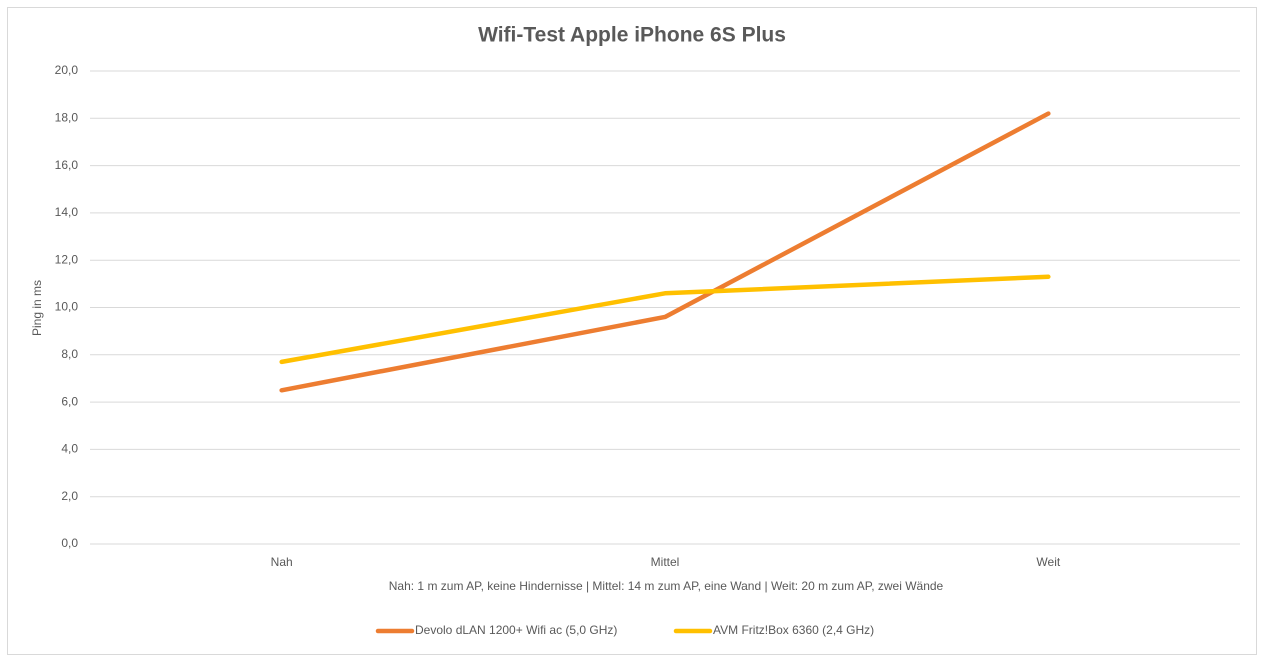  What do you see at coordinates (1048, 562) in the screenshot?
I see `x-tick-label: Weit` at bounding box center [1048, 562].